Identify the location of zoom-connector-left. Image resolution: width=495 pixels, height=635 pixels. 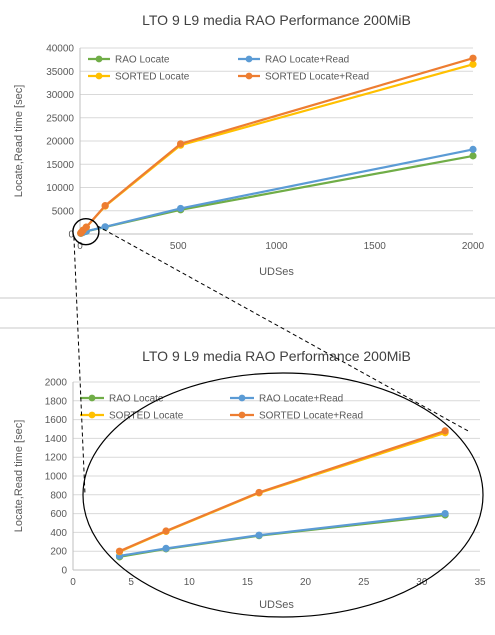
(79, 366).